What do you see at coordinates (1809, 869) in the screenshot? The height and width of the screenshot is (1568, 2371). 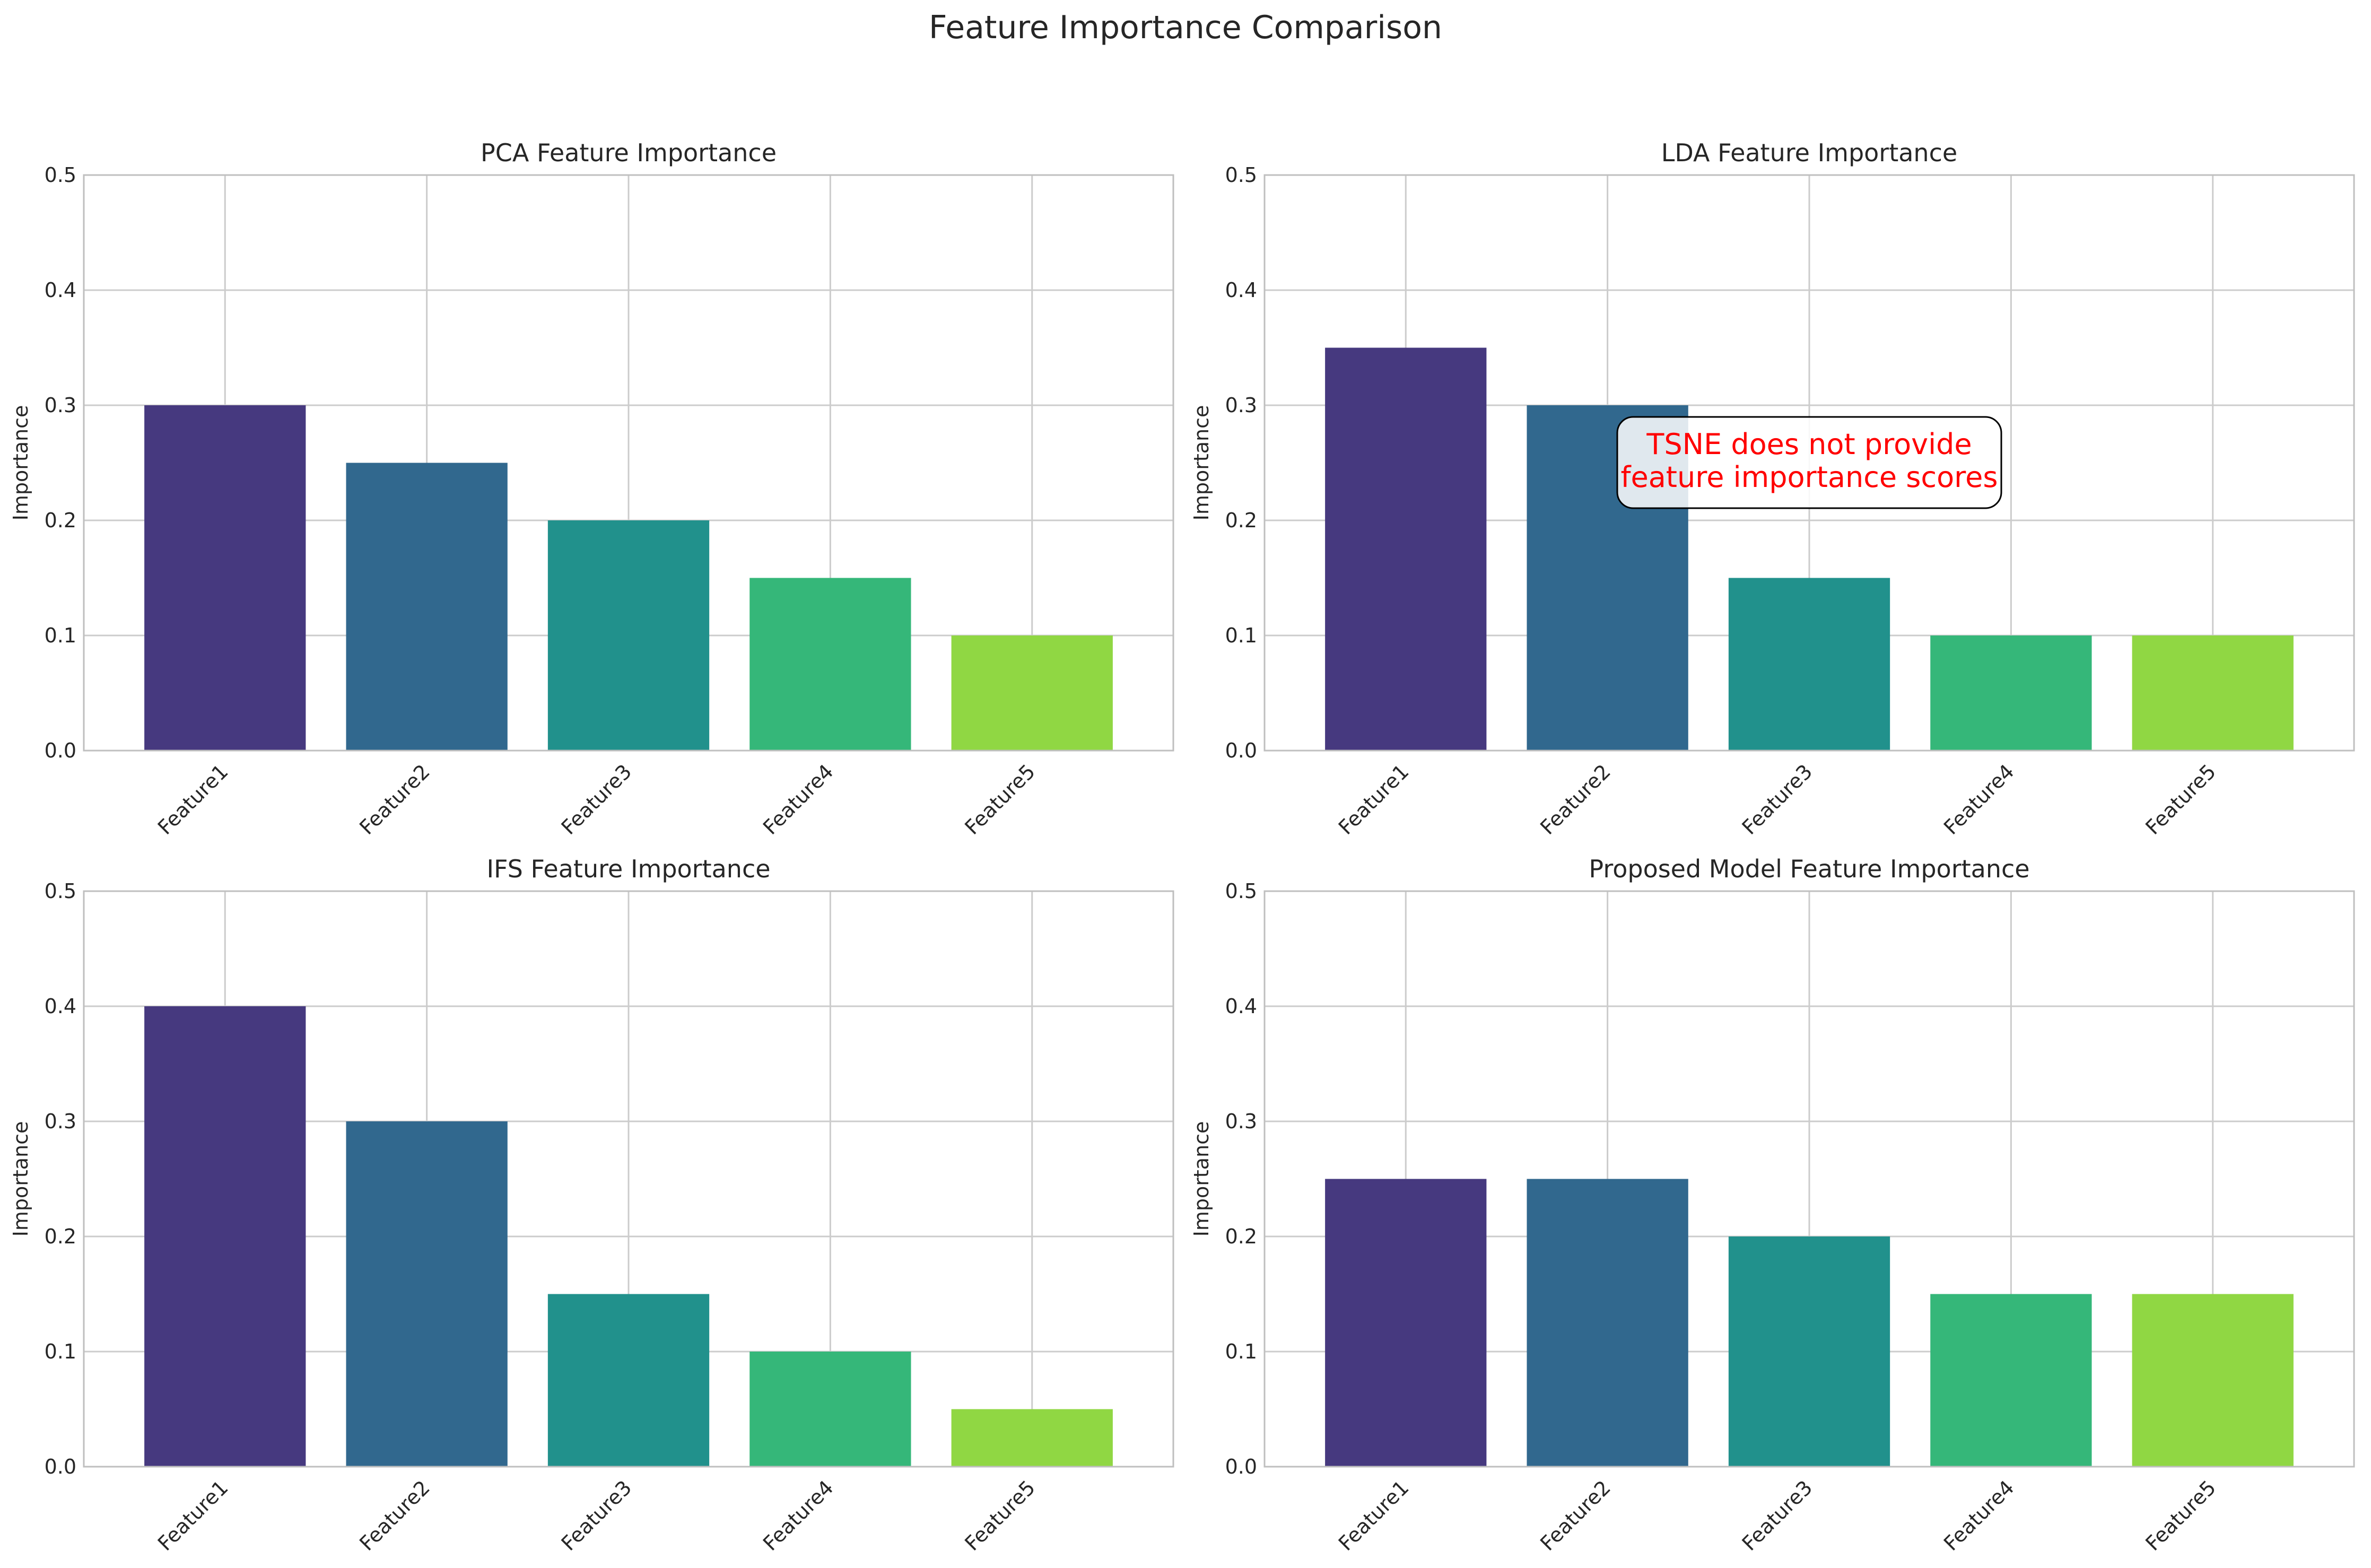 I see `panel-title: Proposed Model Feature Importance` at bounding box center [1809, 869].